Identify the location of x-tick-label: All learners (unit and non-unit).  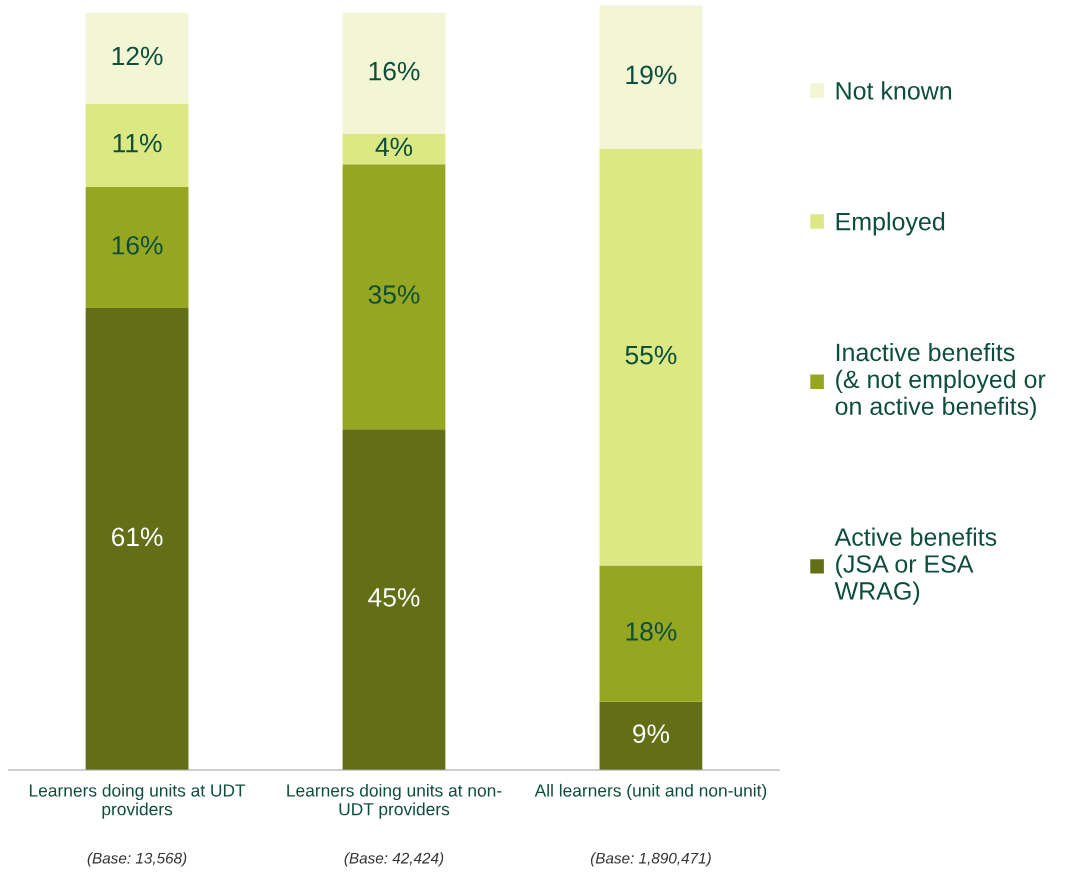
(650, 792).